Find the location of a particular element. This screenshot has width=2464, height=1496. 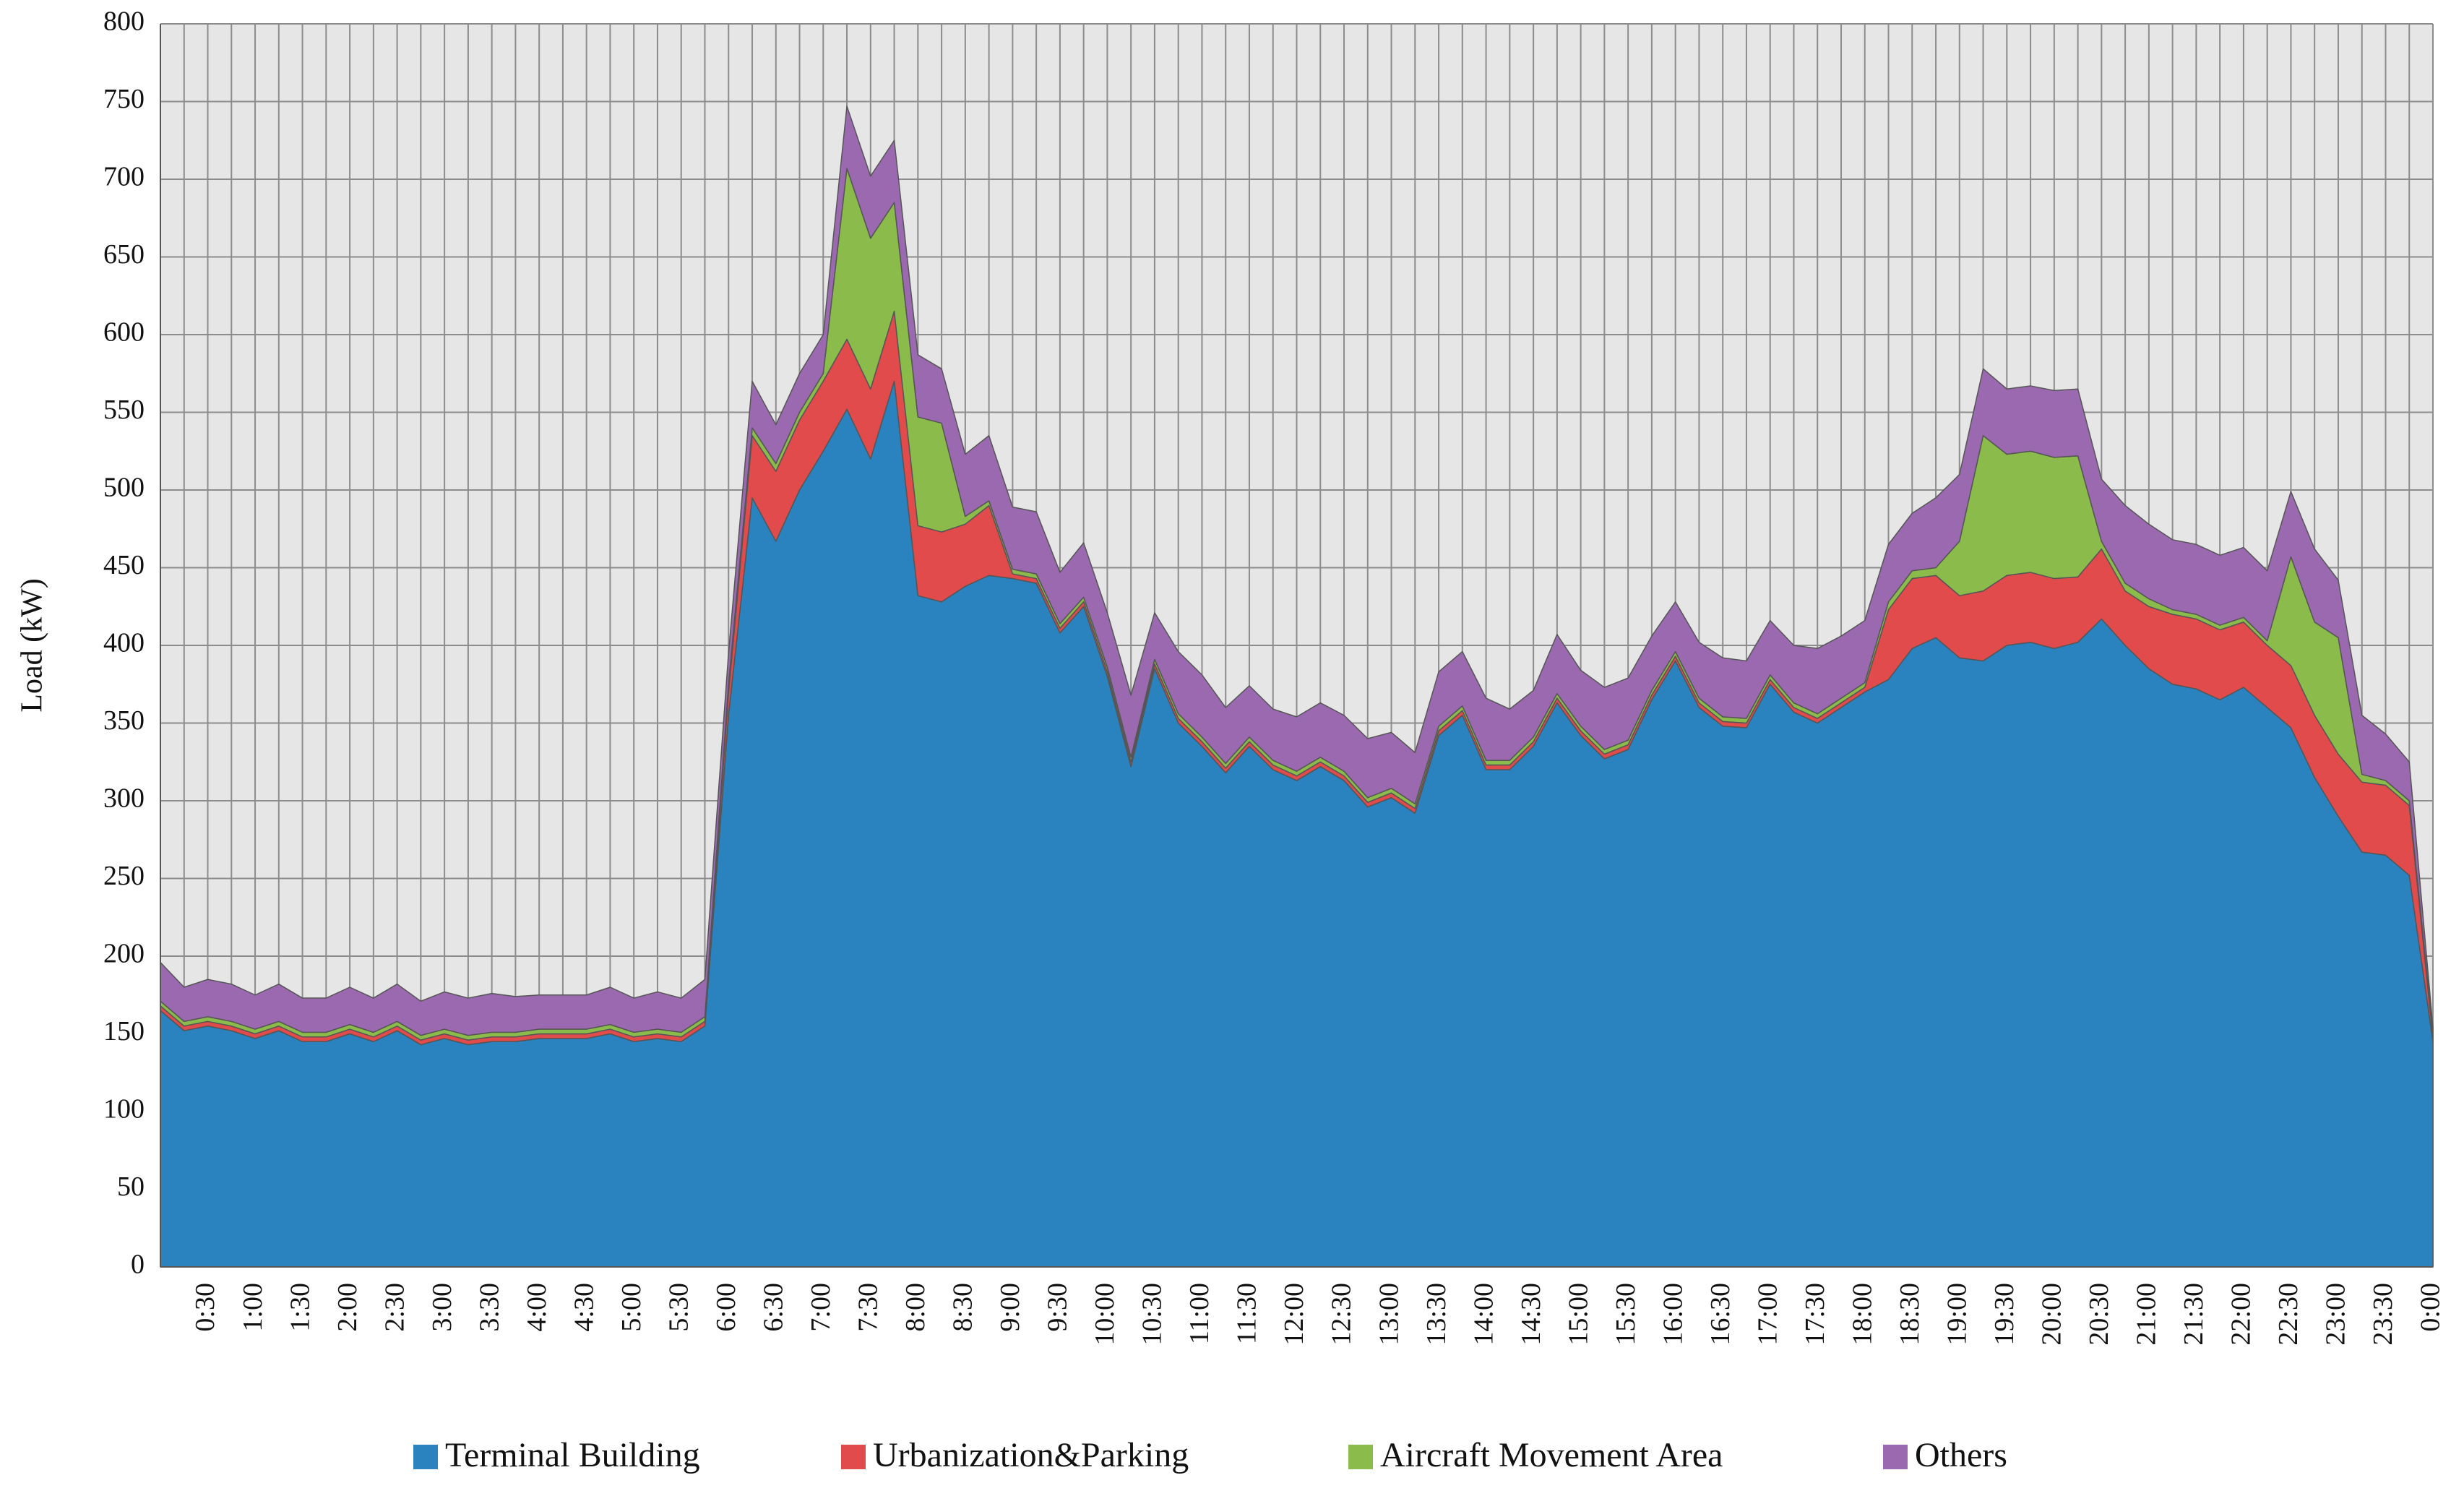

y-tick-label: 450 is located at coordinates (124, 565).